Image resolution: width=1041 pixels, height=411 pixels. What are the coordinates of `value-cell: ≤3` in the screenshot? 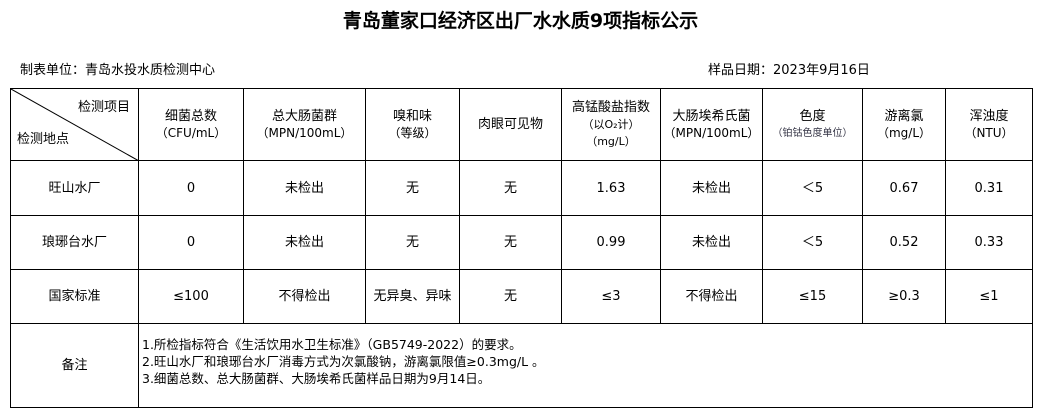 It's located at (611, 296).